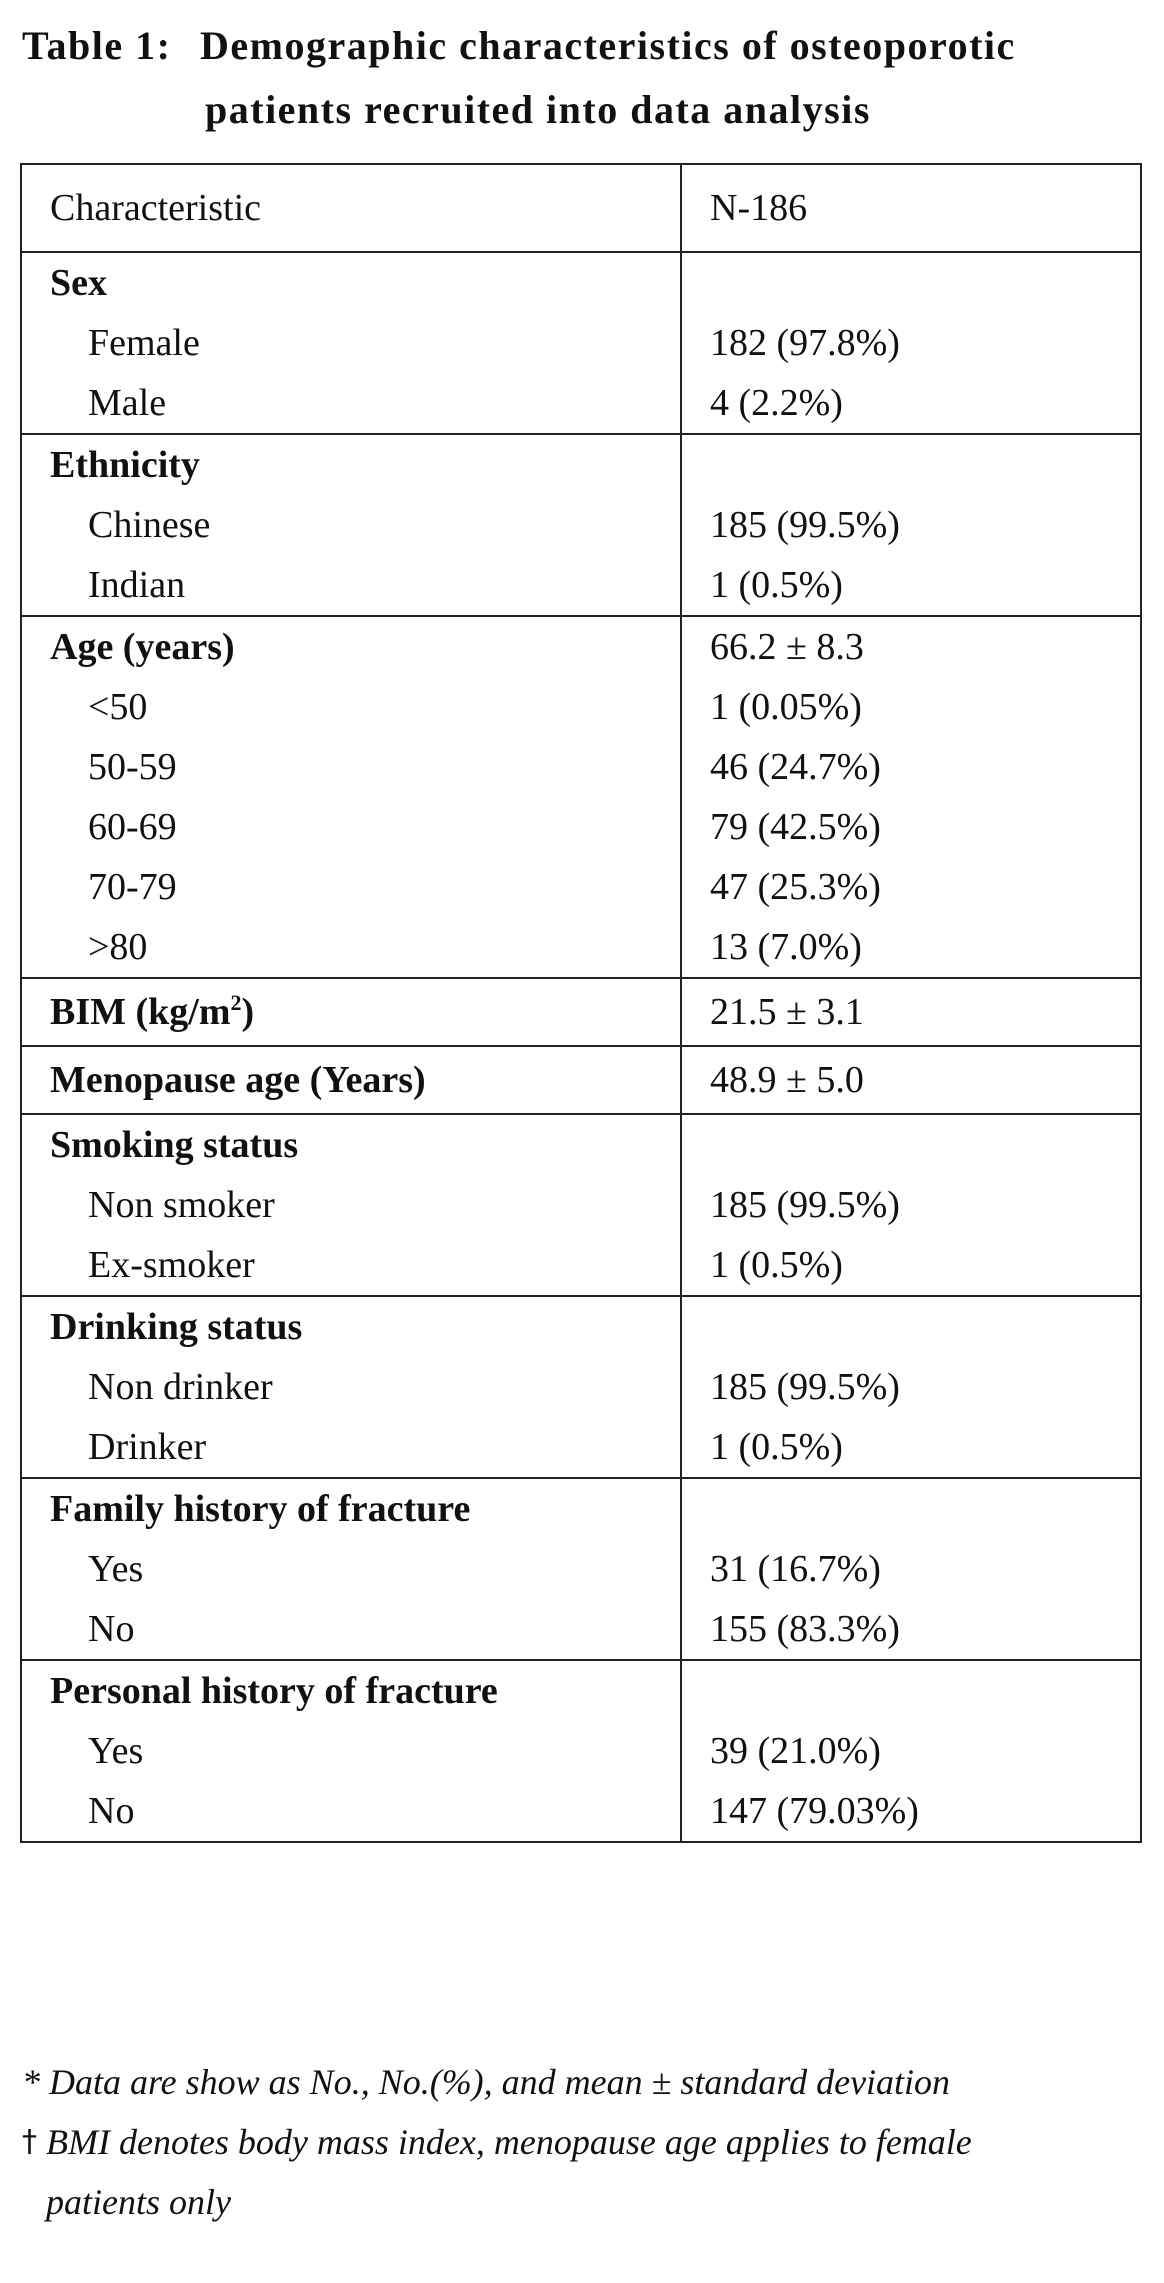 This screenshot has width=1164, height=2283. Describe the element at coordinates (125, 465) in the screenshot. I see `group-title: Ethnicity` at that location.